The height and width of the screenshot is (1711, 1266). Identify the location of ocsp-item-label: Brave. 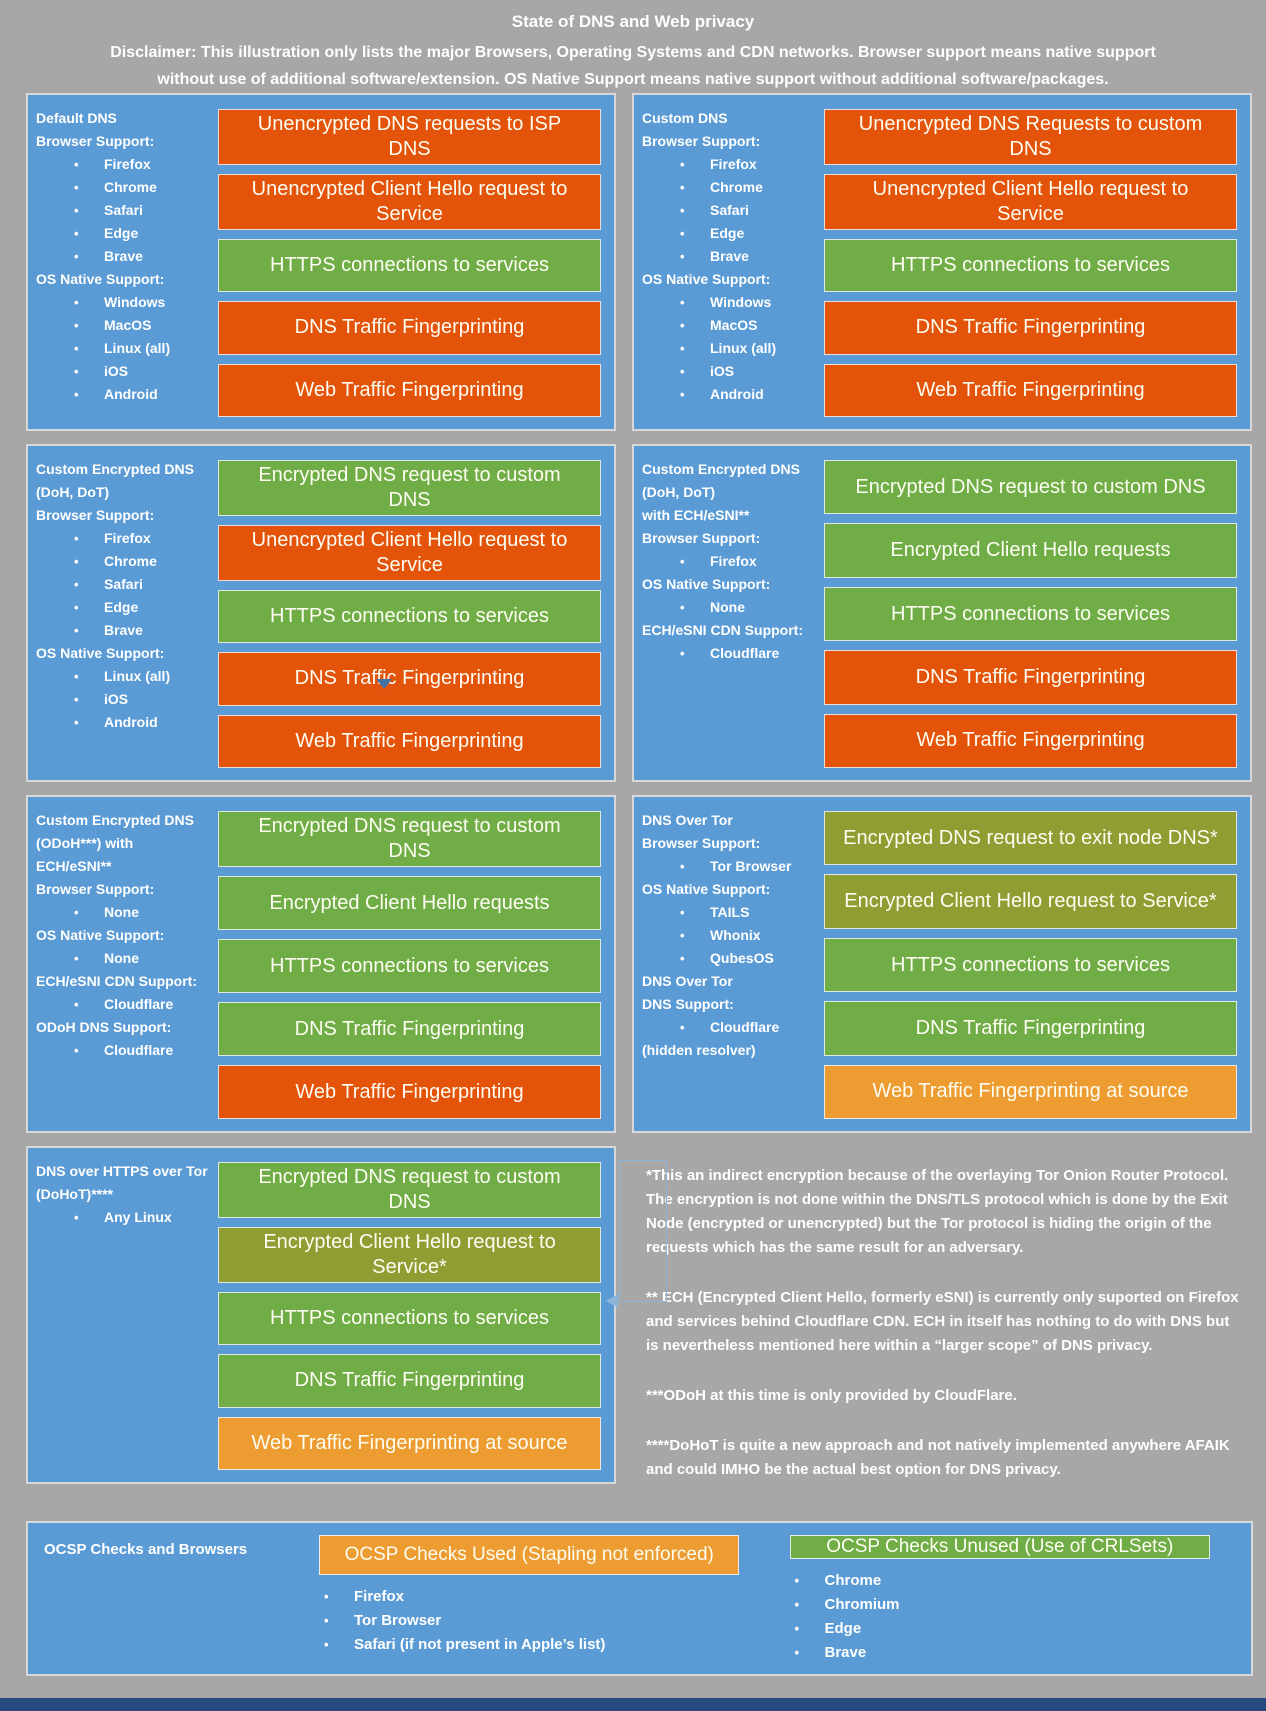
(845, 1652).